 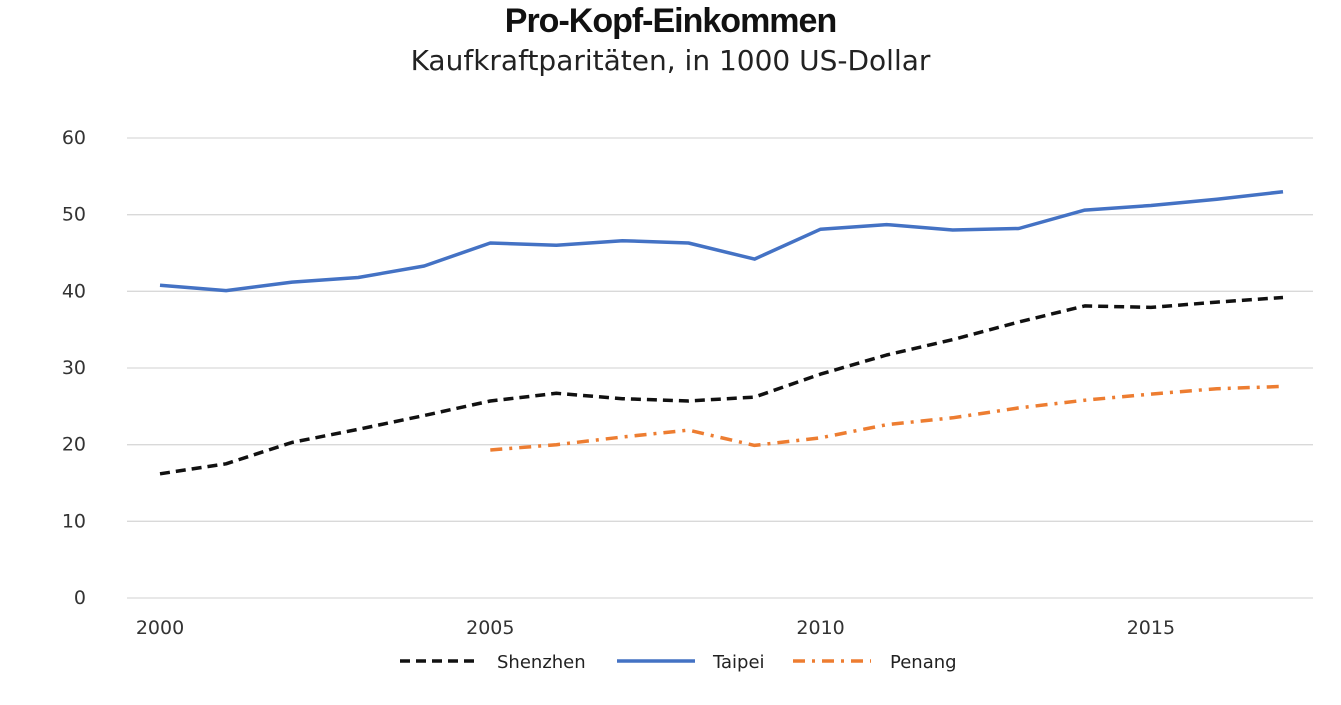 What do you see at coordinates (670, 60) in the screenshot?
I see `chart-subtitle: Kaufkraftparitäten, in 1000 US-Dollar` at bounding box center [670, 60].